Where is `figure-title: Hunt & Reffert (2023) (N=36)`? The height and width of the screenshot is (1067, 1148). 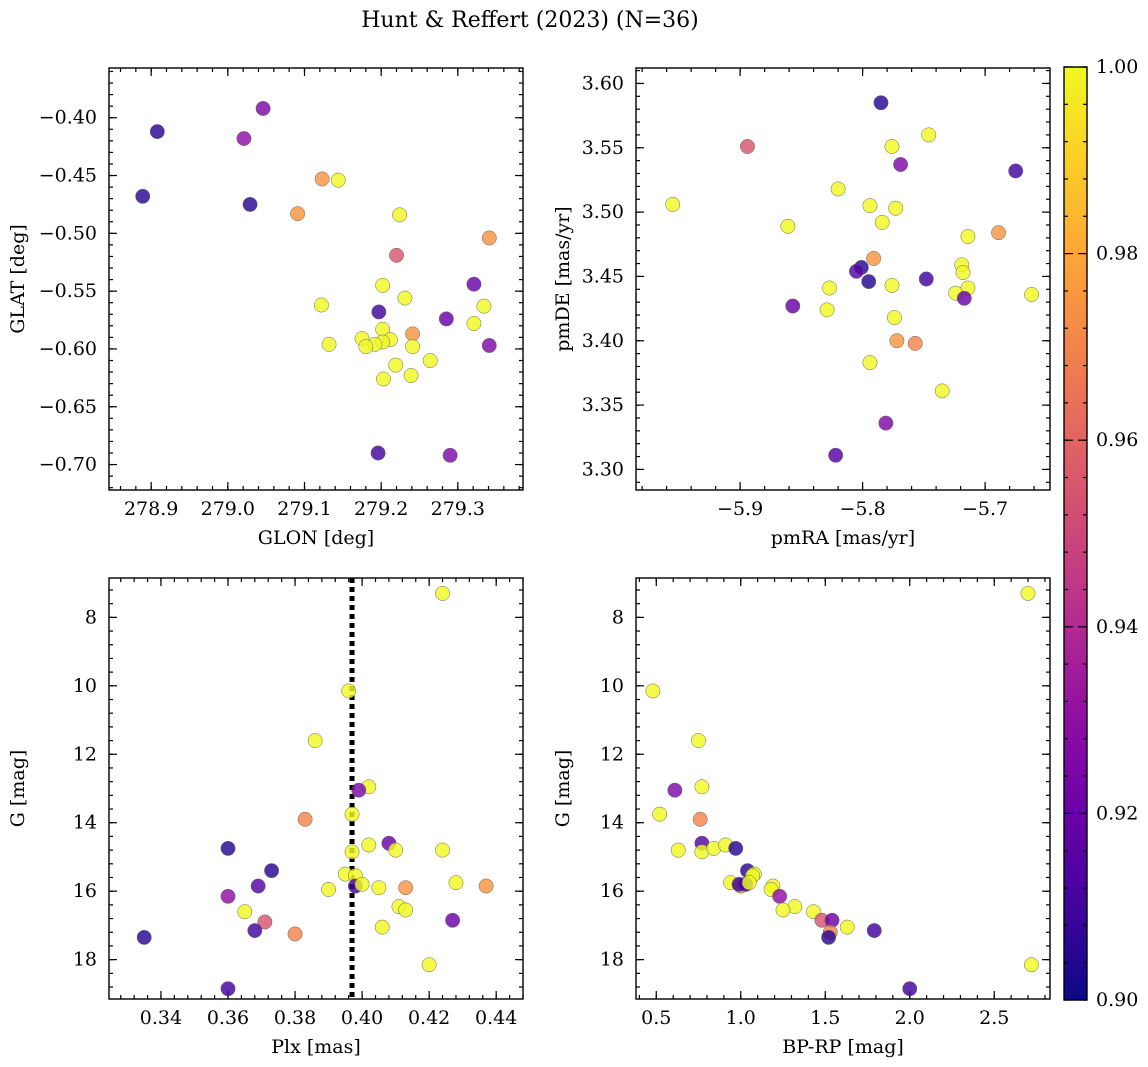 figure-title: Hunt & Reffert (2023) (N=36) is located at coordinates (530, 20).